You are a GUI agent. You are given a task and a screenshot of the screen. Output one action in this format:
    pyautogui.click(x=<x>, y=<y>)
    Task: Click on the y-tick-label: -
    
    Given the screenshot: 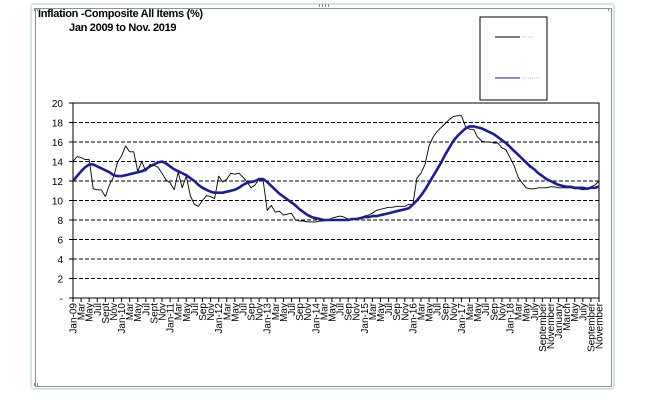 What is the action you would take?
    pyautogui.click(x=61, y=299)
    